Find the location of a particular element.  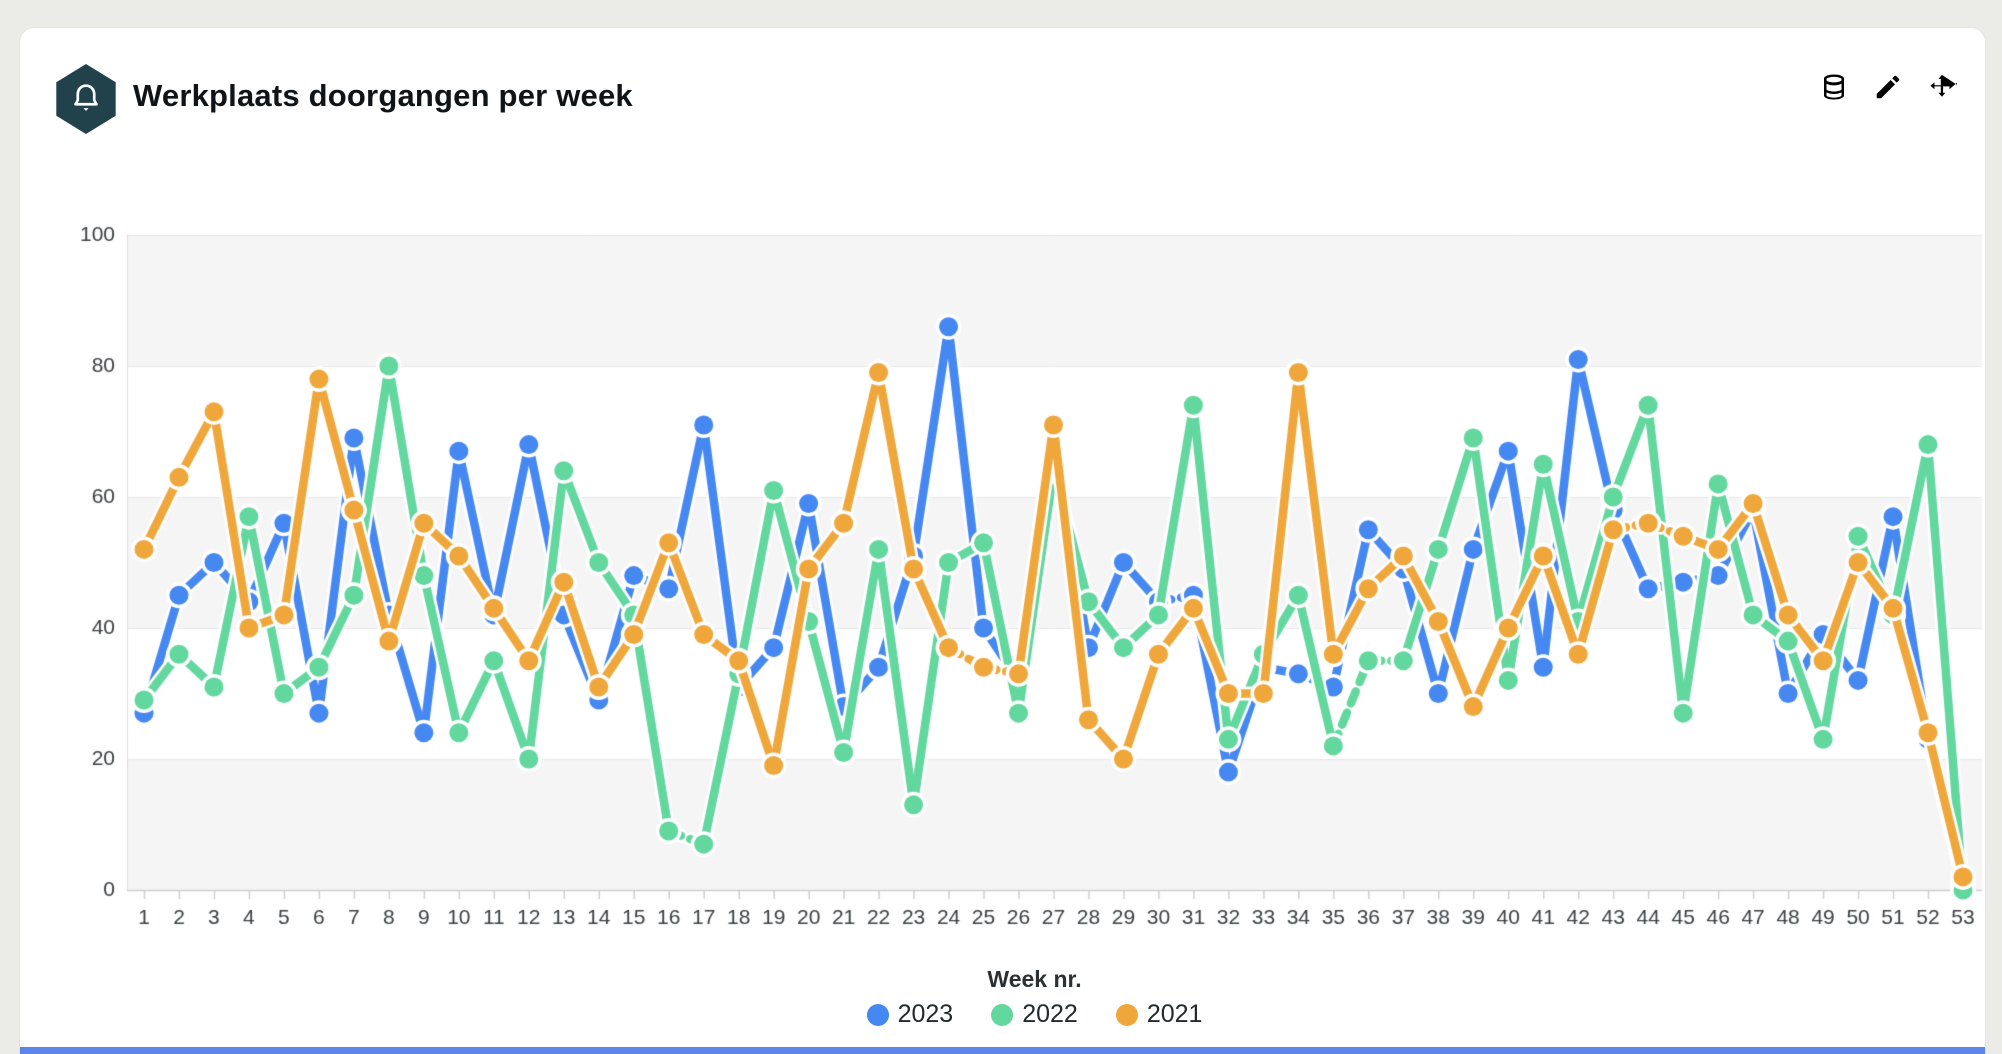

move-icon is located at coordinates (1942, 87).